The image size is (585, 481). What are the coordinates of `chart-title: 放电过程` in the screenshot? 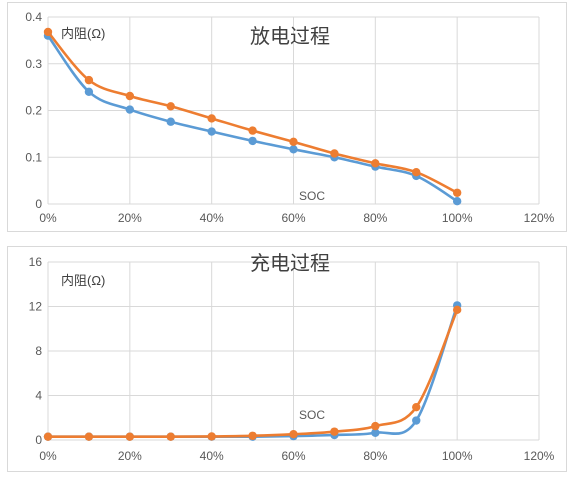 It's located at (290, 36).